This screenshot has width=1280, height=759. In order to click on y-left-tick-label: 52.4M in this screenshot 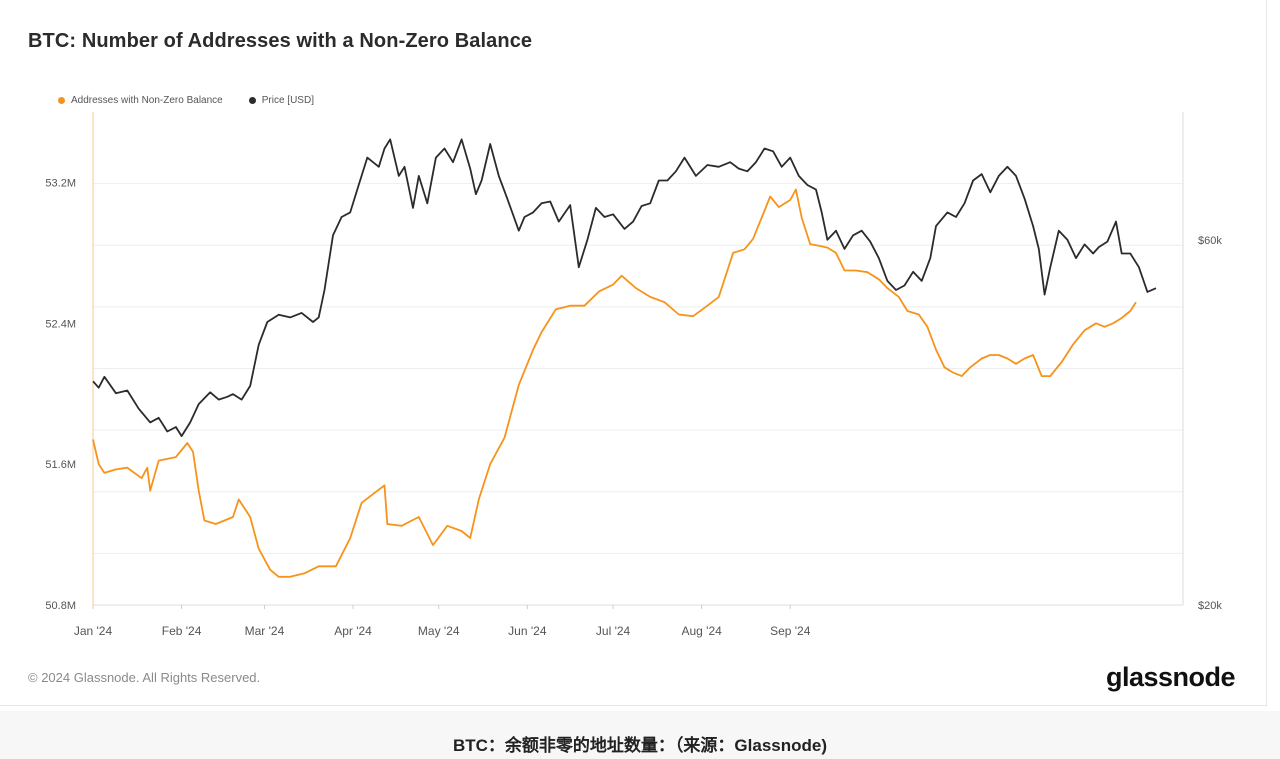, I will do `click(60, 324)`.